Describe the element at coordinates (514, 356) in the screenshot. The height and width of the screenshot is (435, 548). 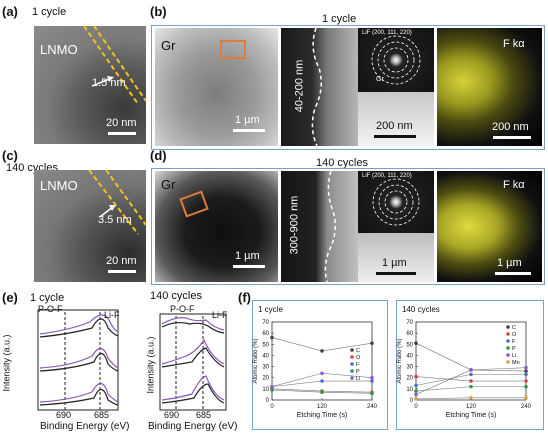
I see `legend-label-li: Li` at that location.